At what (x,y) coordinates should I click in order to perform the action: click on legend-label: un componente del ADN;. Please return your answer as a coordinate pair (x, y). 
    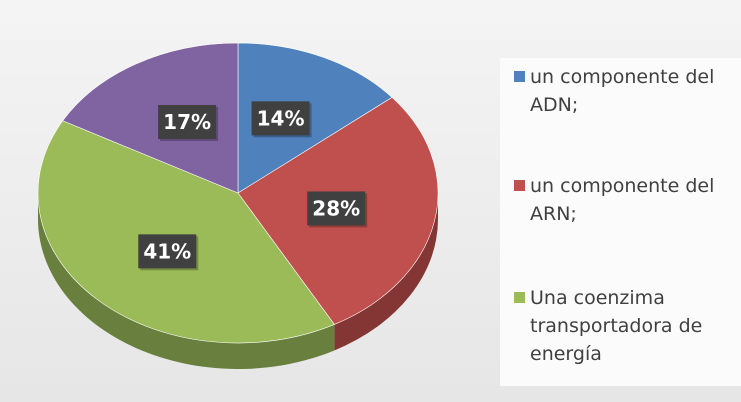
    Looking at the image, I should click on (622, 91).